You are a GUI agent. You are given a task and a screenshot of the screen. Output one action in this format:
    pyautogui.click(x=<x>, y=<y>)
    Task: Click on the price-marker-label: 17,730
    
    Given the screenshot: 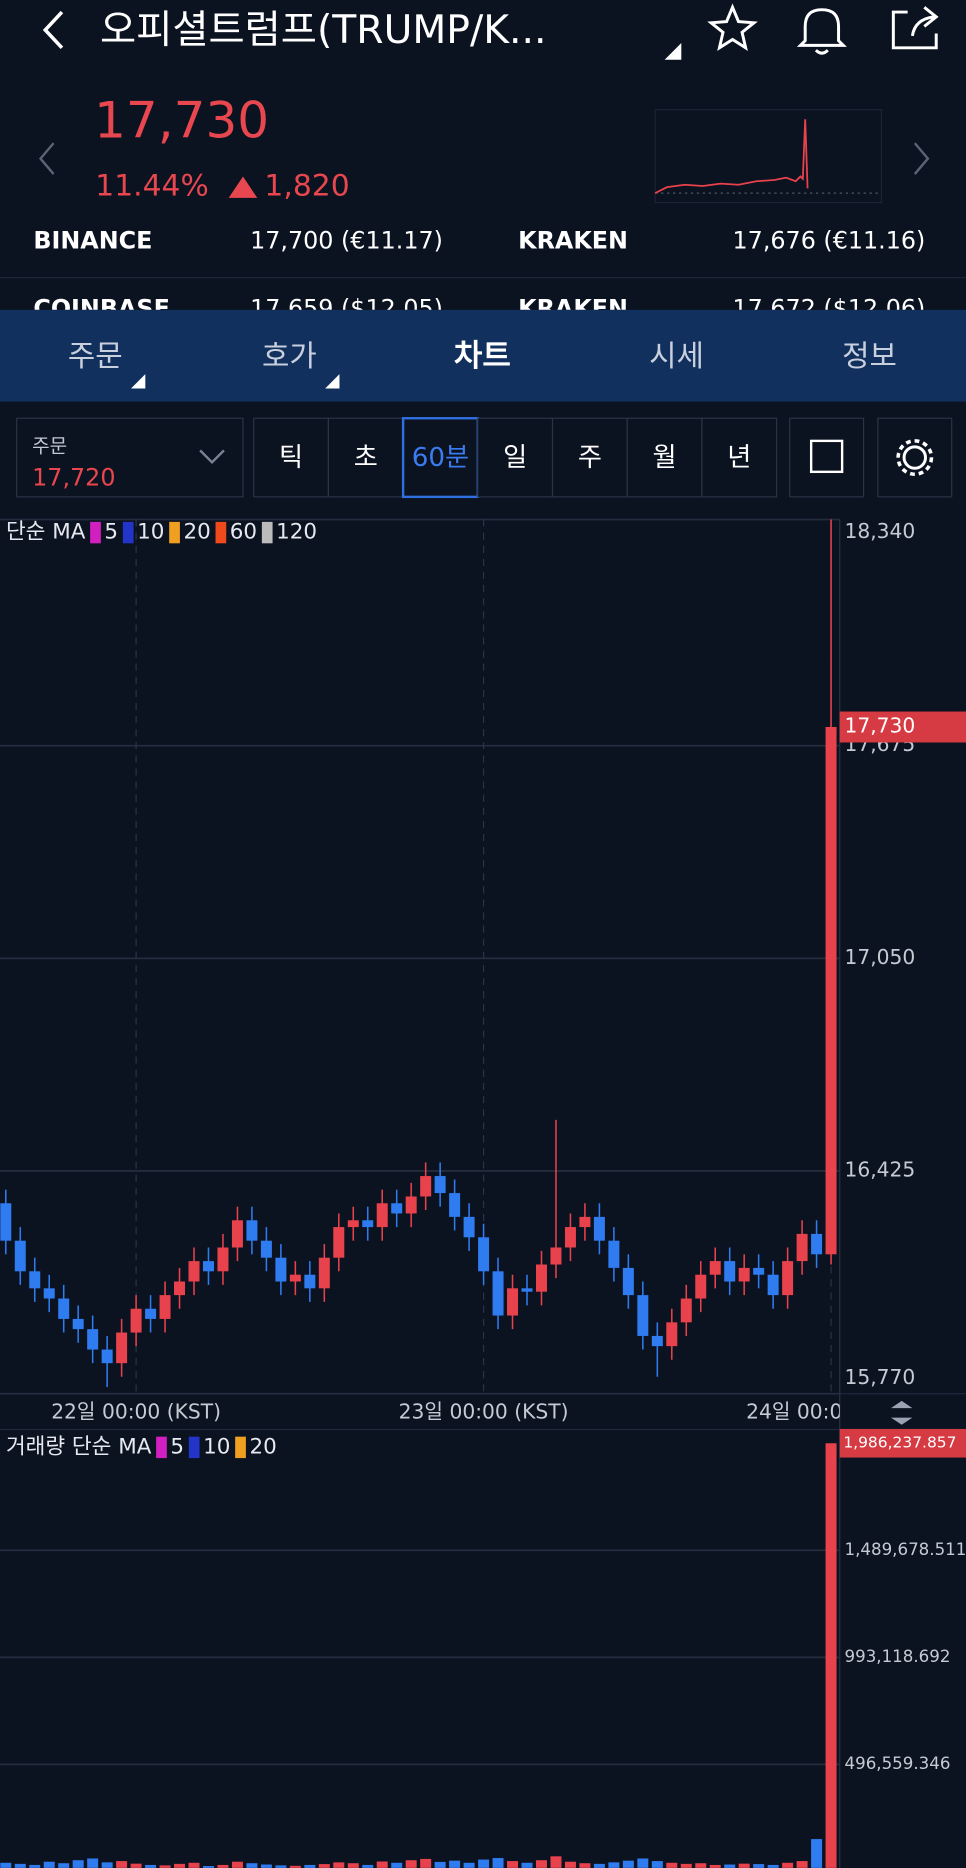 What is the action you would take?
    pyautogui.click(x=880, y=726)
    